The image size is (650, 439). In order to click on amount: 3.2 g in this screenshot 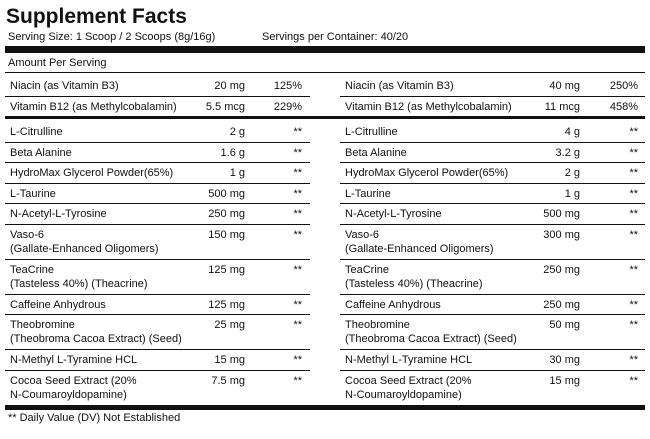, I will do `click(567, 152)`.